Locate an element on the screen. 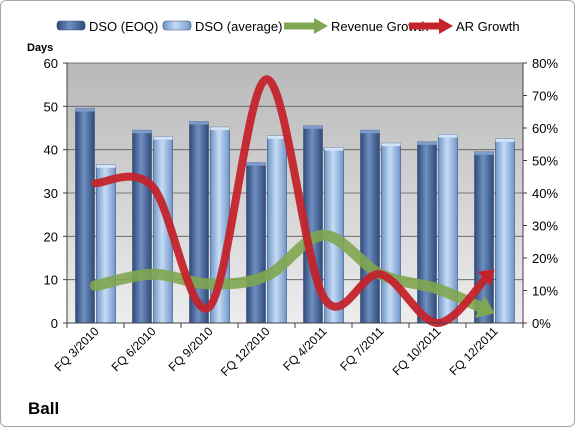 The image size is (575, 433). y2-tick-label: 70% is located at coordinates (545, 96).